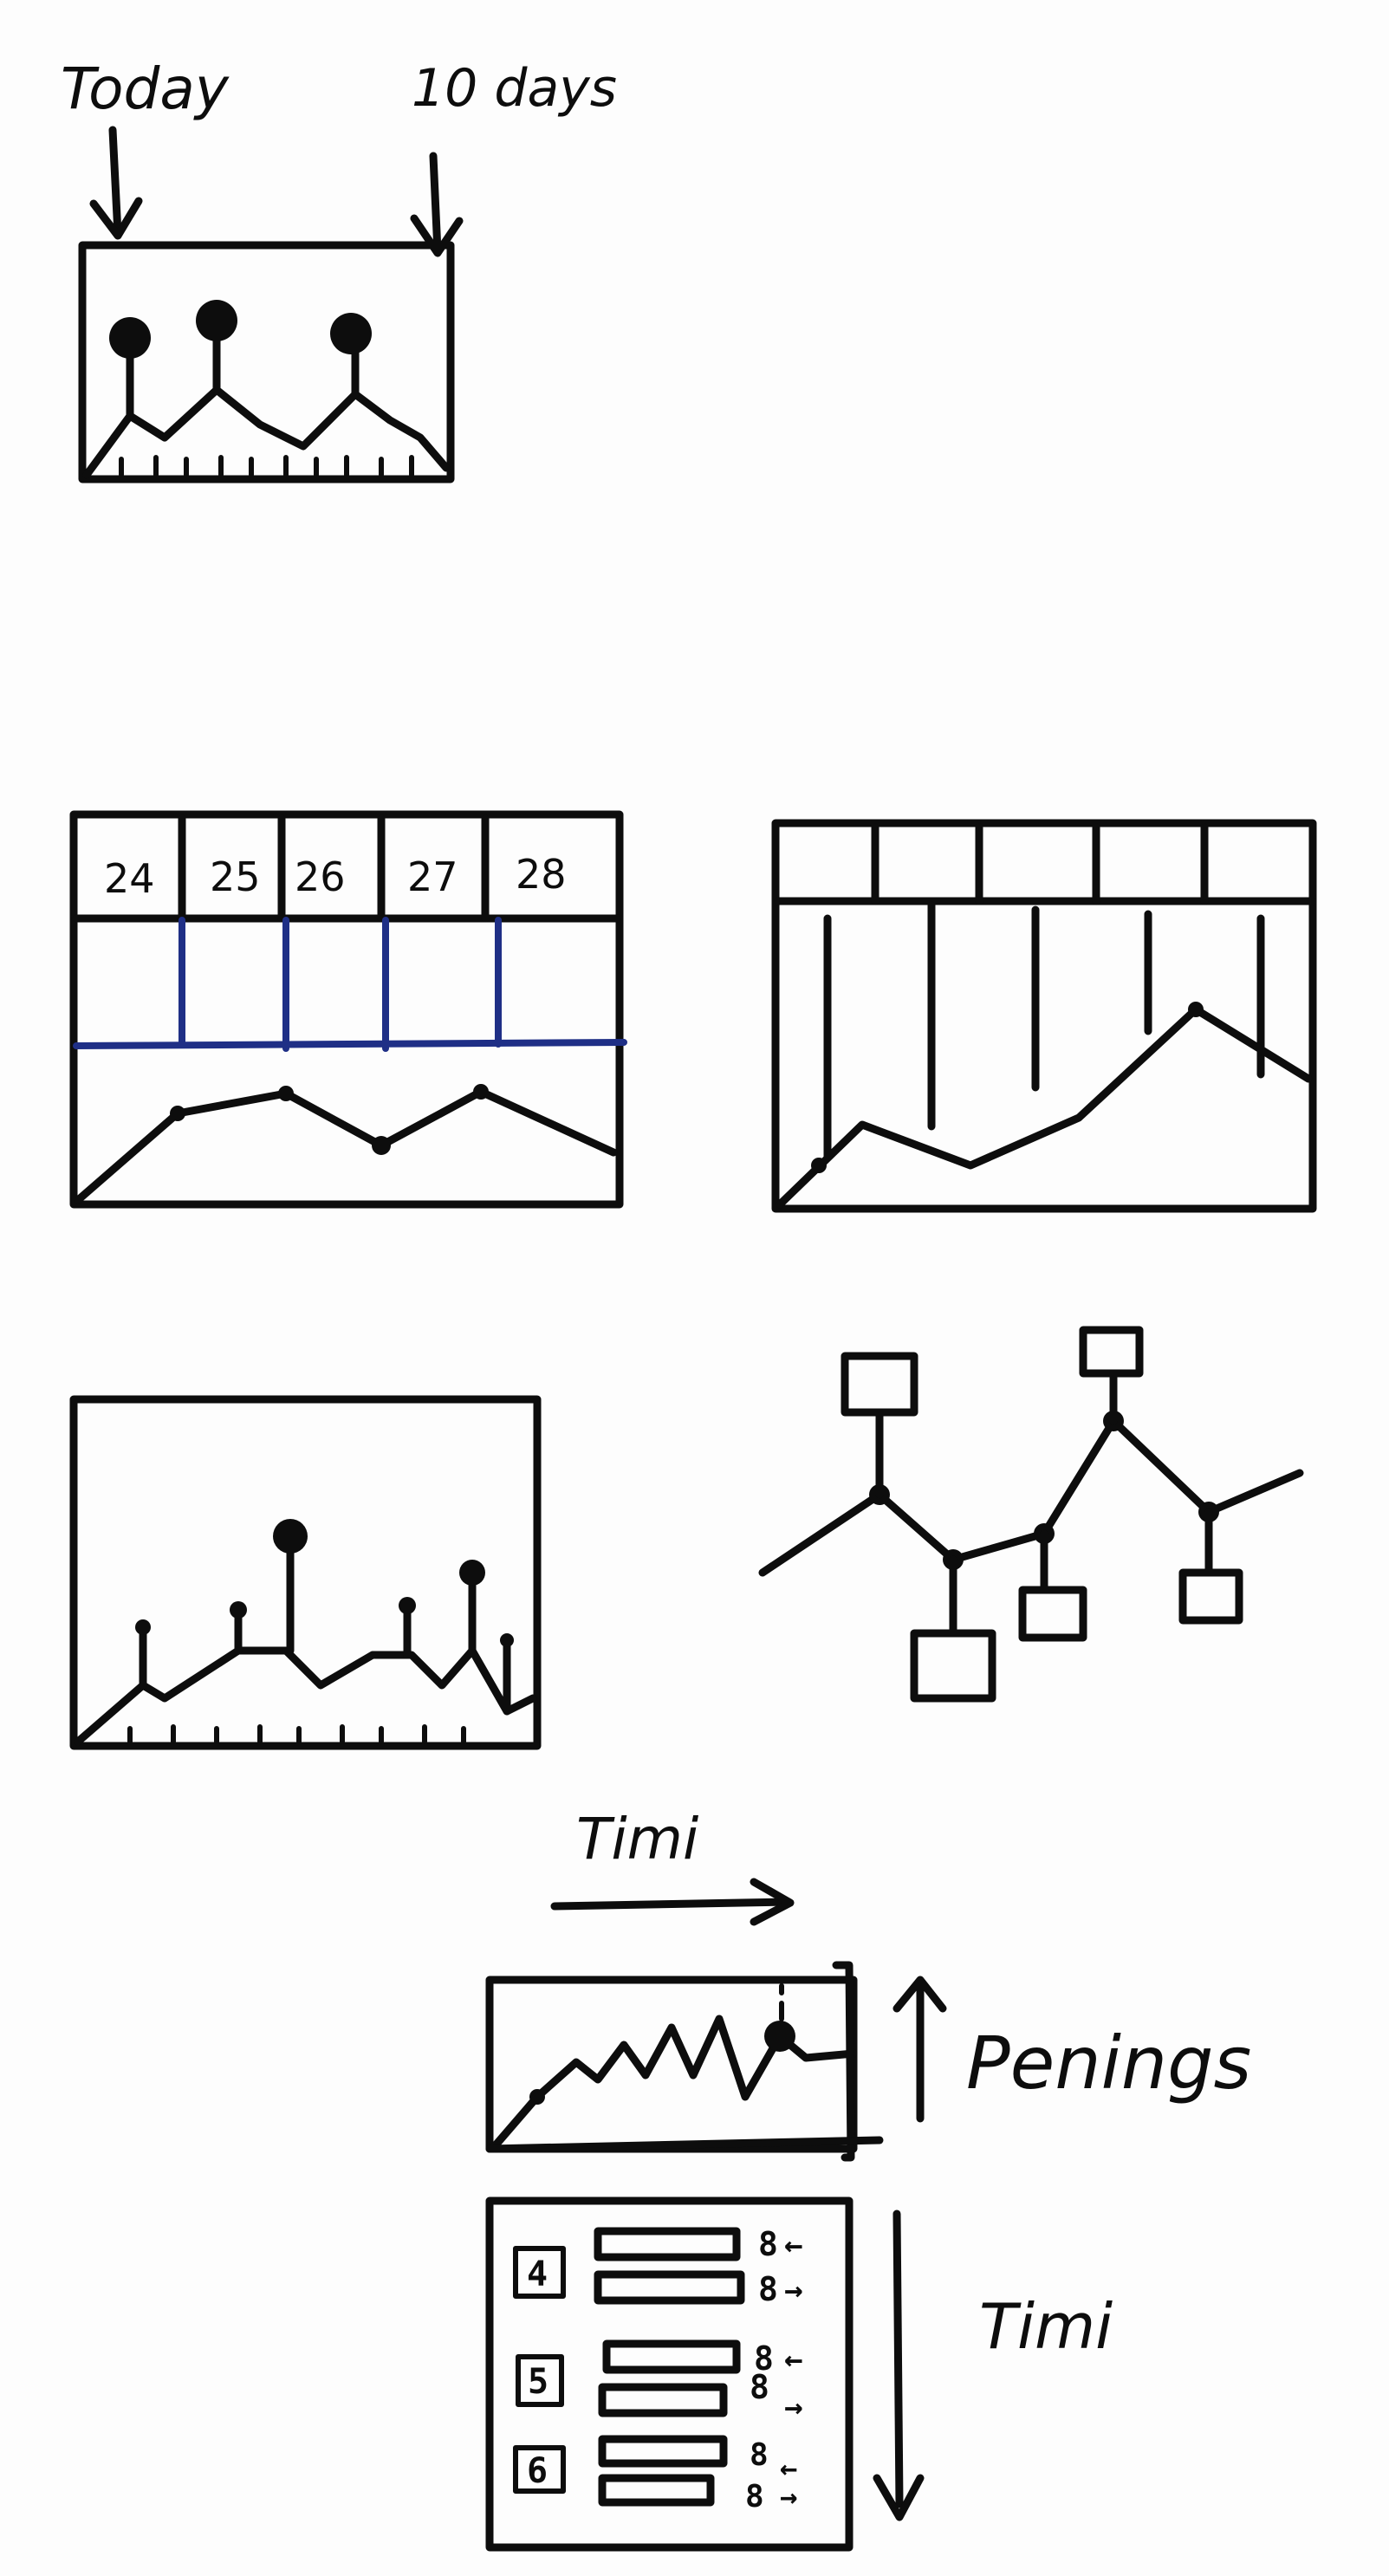  What do you see at coordinates (684, 2144) in the screenshot?
I see `timeline-base` at bounding box center [684, 2144].